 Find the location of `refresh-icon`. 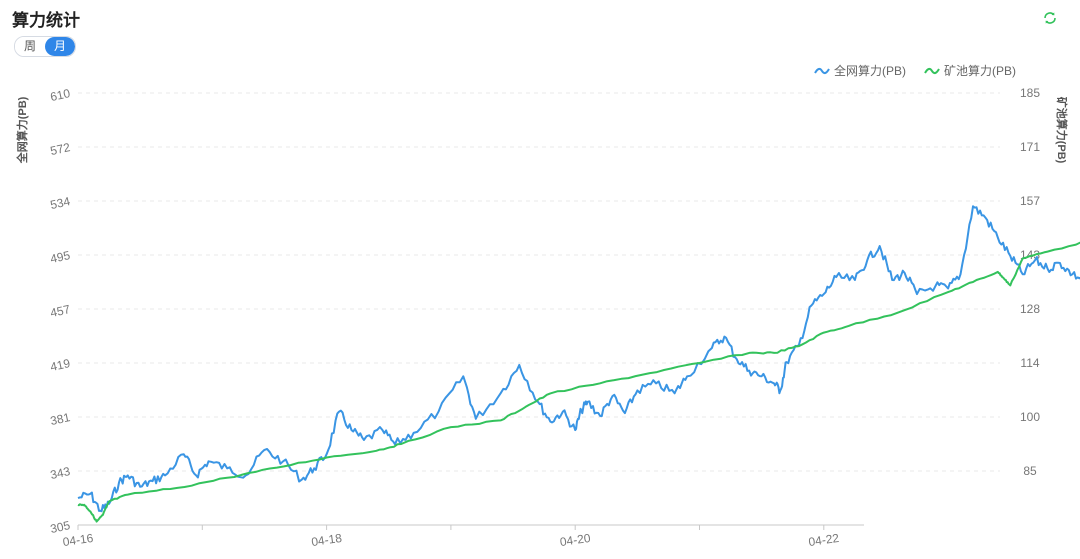

refresh-icon is located at coordinates (1050, 18).